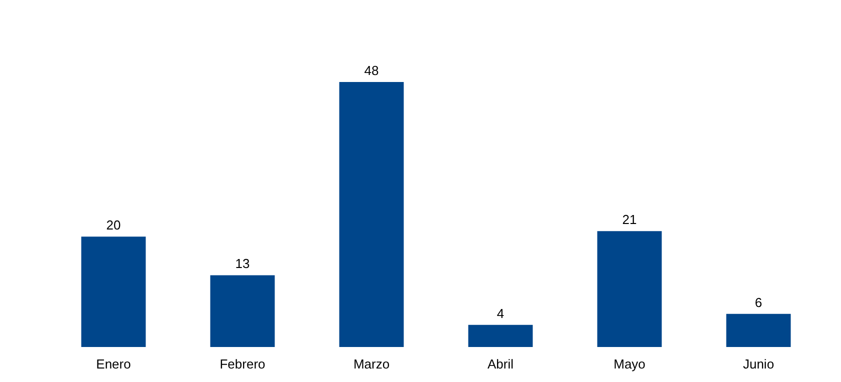 Image resolution: width=841 pixels, height=382 pixels. I want to click on x-tick-label: Enero, so click(113, 364).